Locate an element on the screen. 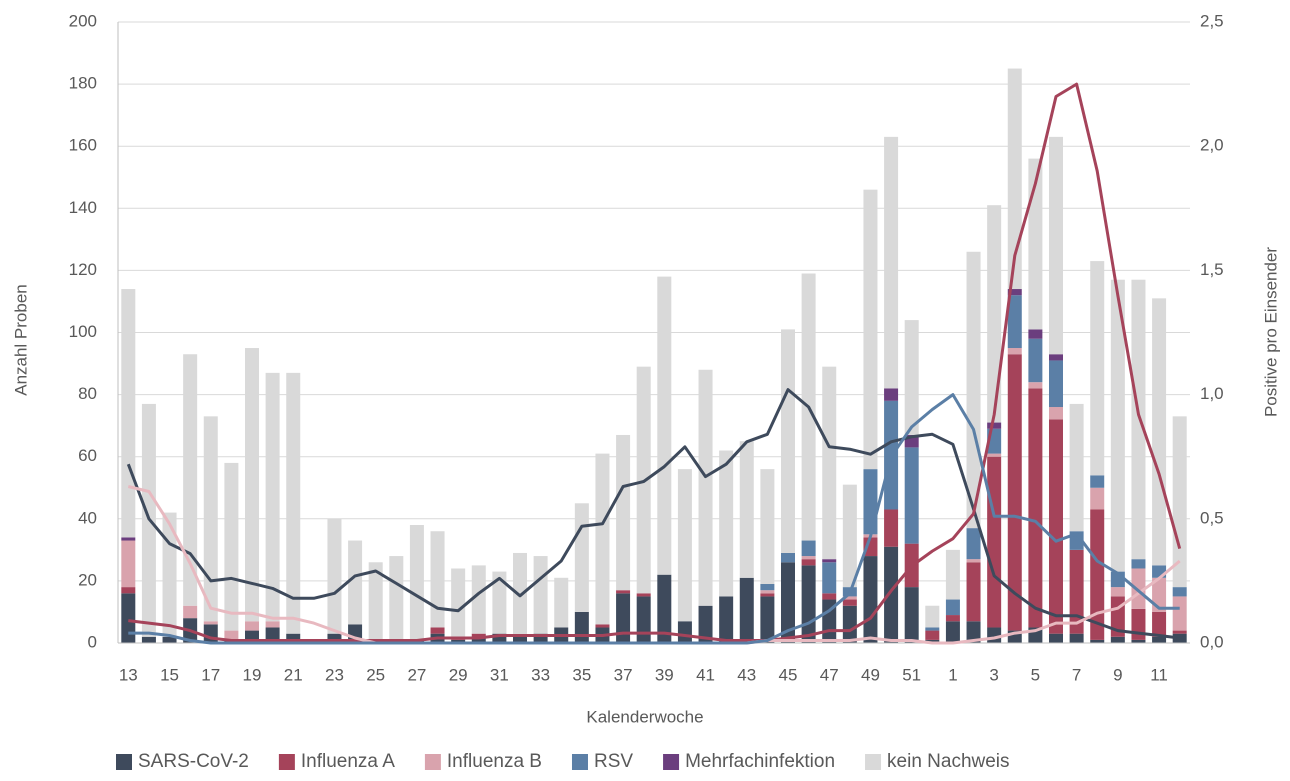 This screenshot has height=781, width=1290. x-tick-label: 15 is located at coordinates (169, 674).